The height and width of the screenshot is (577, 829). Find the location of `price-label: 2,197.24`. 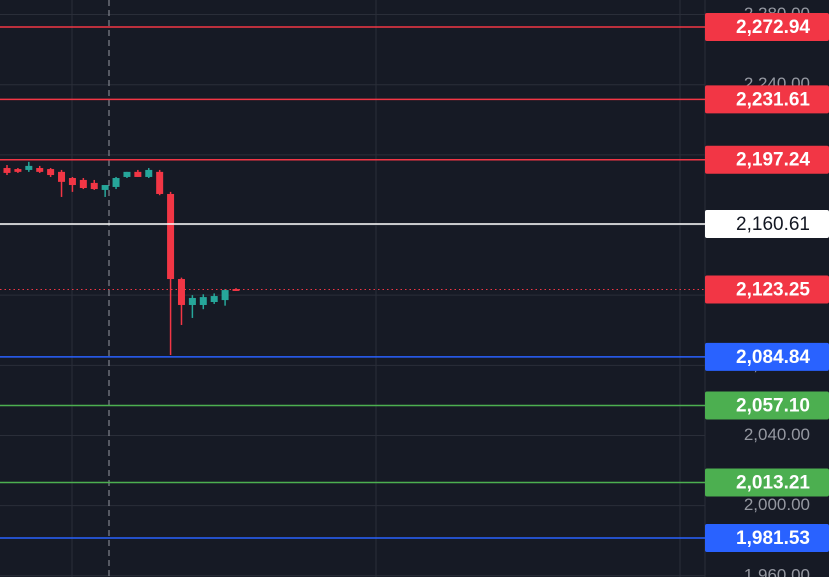

price-label: 2,197.24 is located at coordinates (773, 160).